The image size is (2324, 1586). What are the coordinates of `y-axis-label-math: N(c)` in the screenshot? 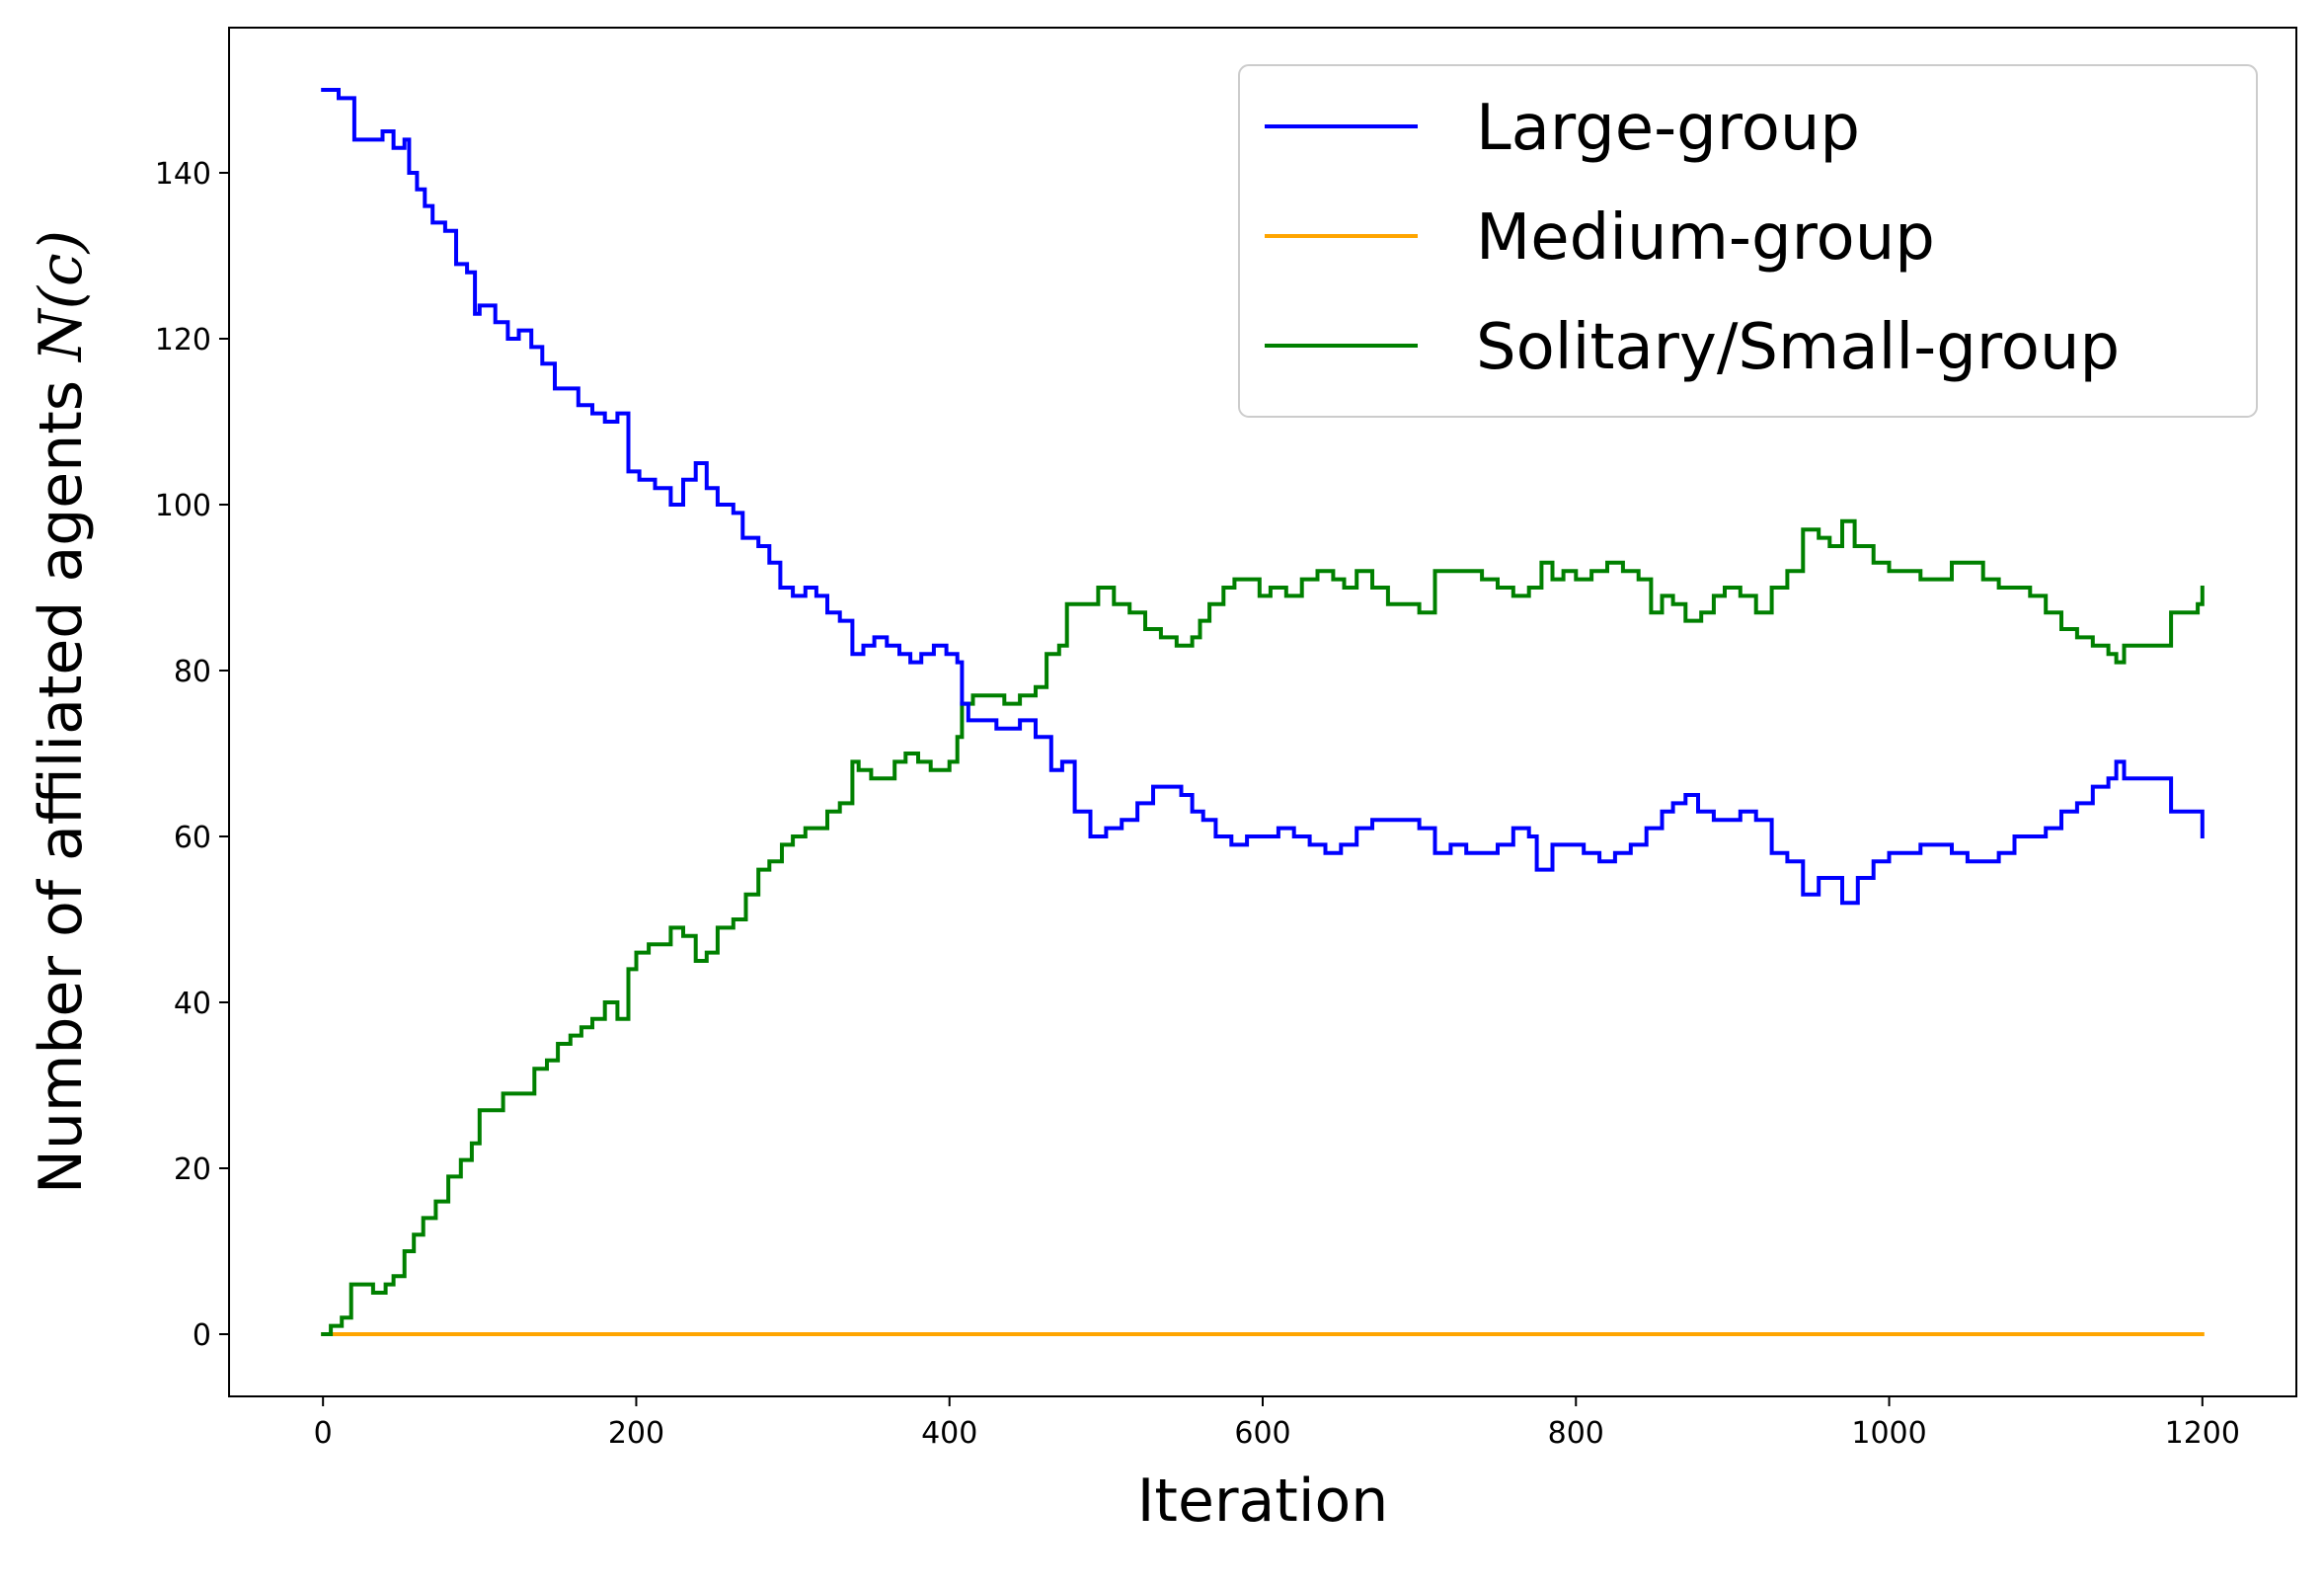 It's located at (61, 296).